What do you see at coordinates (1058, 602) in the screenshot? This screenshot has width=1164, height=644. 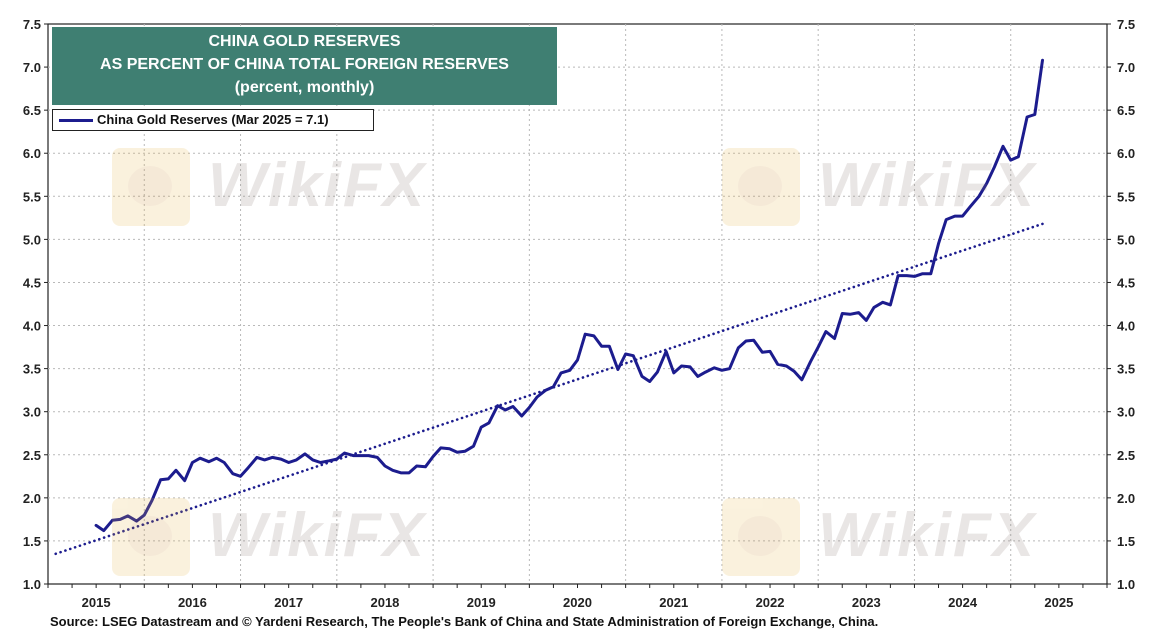 I see `x-tick-label: 2025` at bounding box center [1058, 602].